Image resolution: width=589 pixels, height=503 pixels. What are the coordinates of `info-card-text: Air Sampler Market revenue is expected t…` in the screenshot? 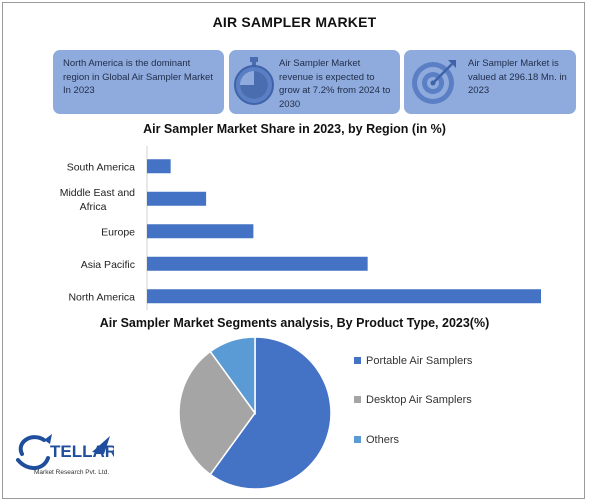 It's located at (335, 84).